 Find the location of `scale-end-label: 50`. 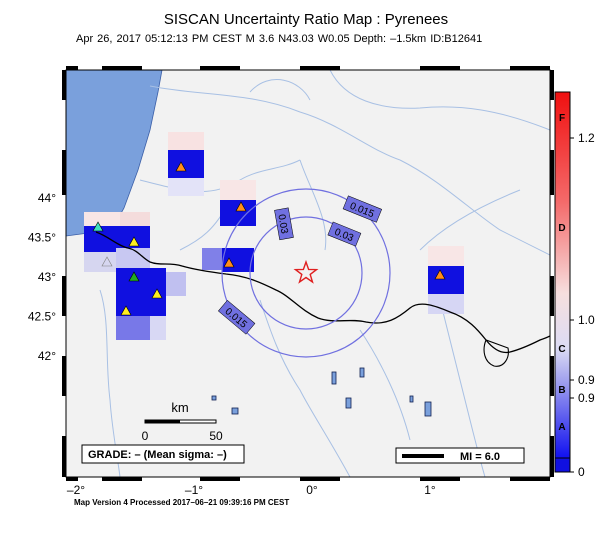

scale-end-label: 50 is located at coordinates (216, 436).